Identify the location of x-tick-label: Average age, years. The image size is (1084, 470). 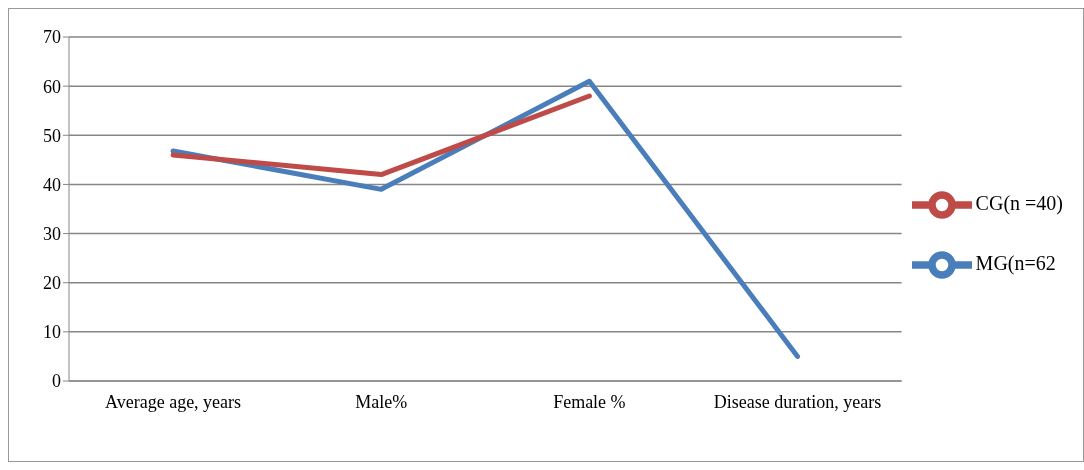
(173, 401).